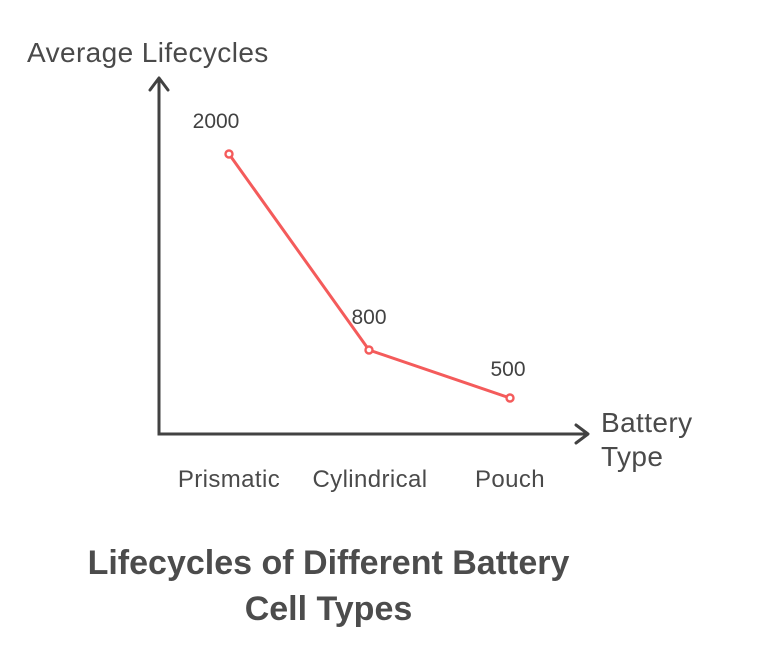 The width and height of the screenshot is (758, 662). Describe the element at coordinates (369, 350) in the screenshot. I see `data-point-marker-cylindrical` at that location.